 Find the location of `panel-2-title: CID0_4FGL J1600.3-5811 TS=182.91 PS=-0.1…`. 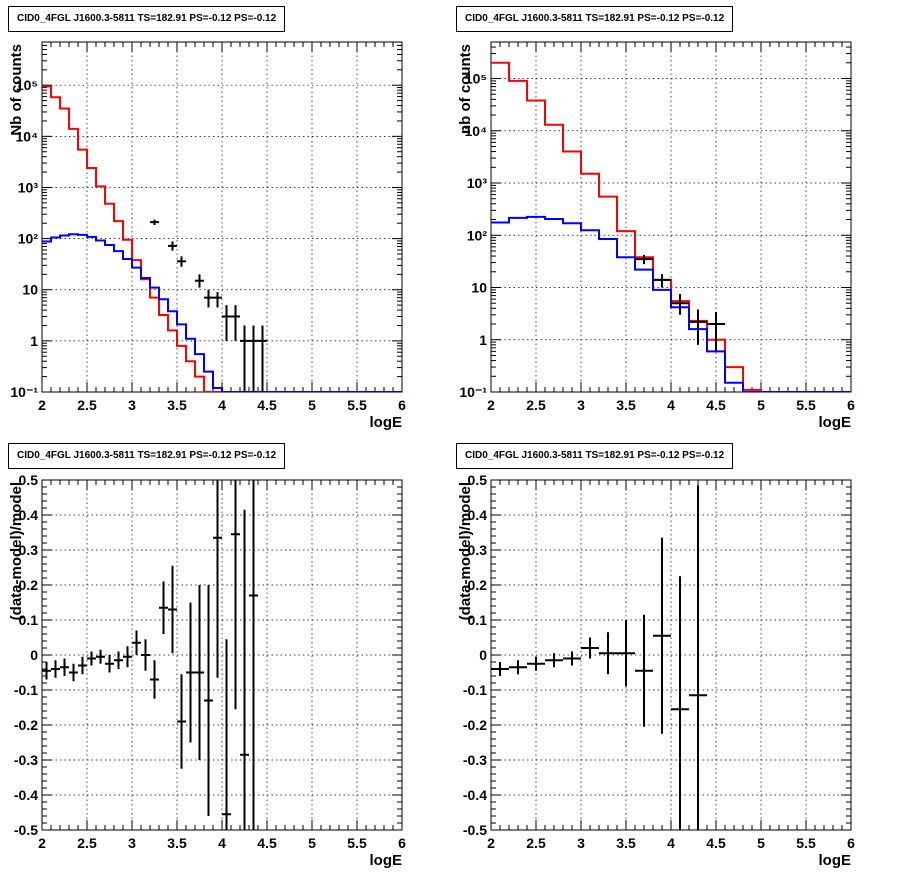

panel-2-title: CID0_4FGL J1600.3-5811 TS=182.91 PS=-0.1… is located at coordinates (595, 19).